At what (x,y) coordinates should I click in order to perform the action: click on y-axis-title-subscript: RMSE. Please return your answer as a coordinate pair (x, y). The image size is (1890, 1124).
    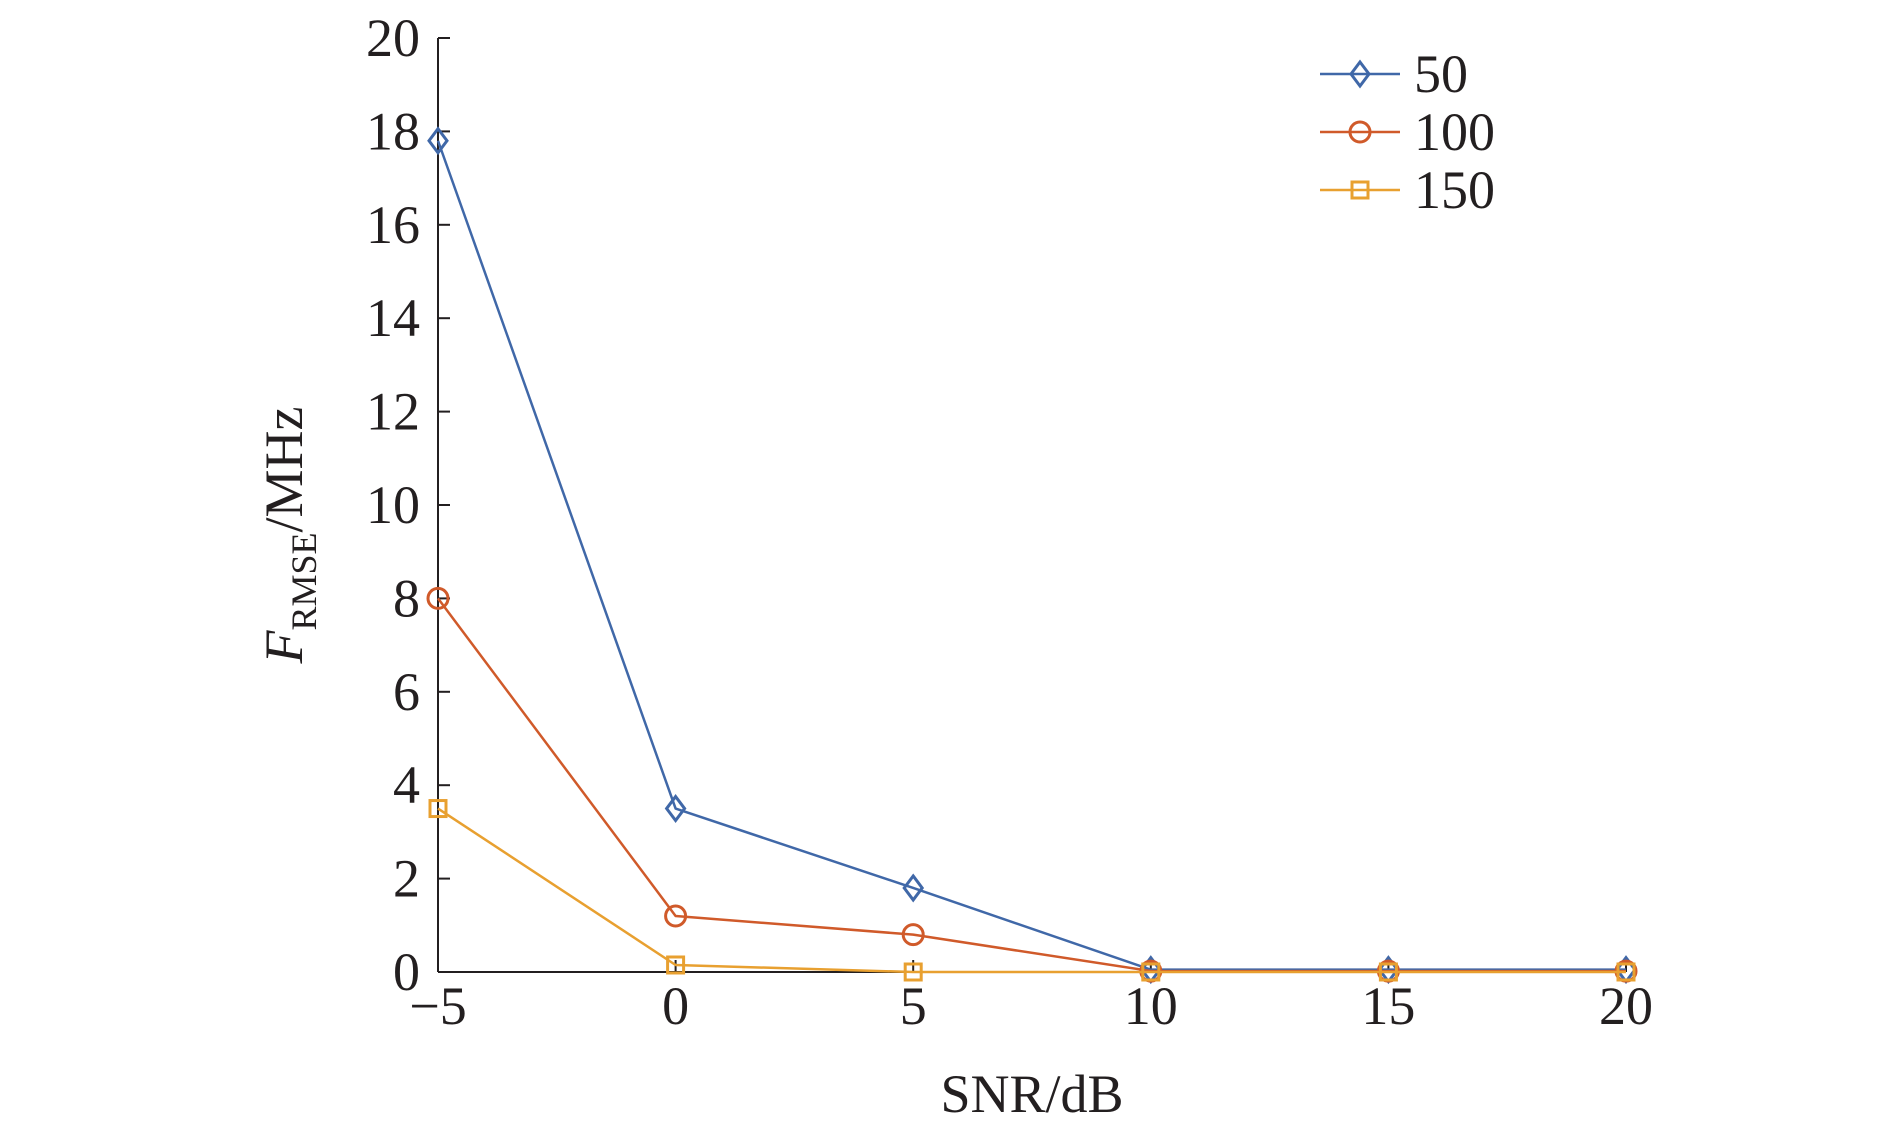
    Looking at the image, I should click on (304, 581).